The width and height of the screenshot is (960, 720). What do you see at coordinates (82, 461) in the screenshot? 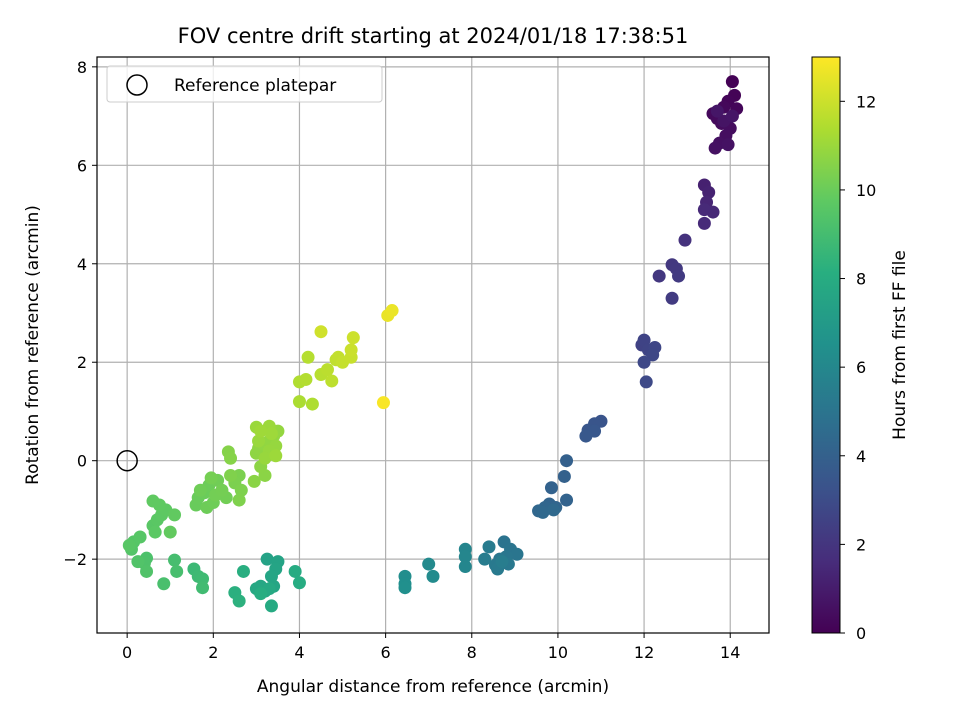
I see `y-tick-label: 0` at bounding box center [82, 461].